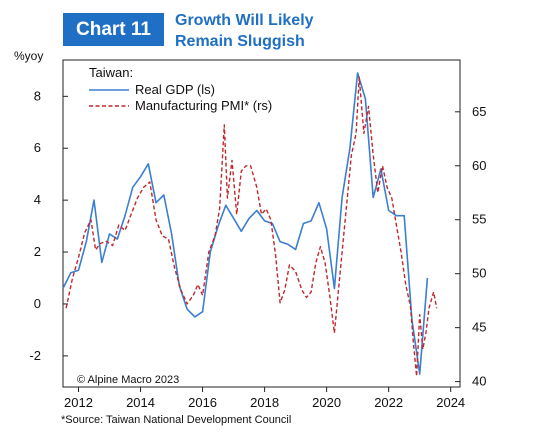  I want to click on legend-title: Taiwan:, so click(111, 72).